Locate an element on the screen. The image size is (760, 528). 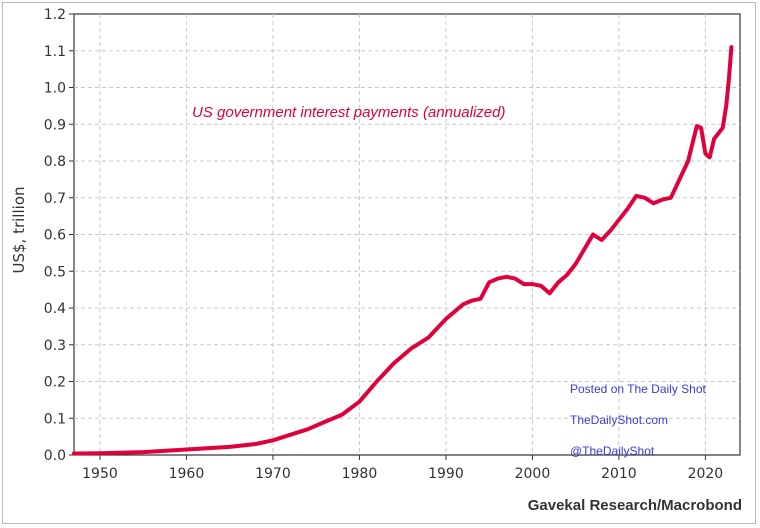
x-tick-label: 2010 is located at coordinates (619, 474).